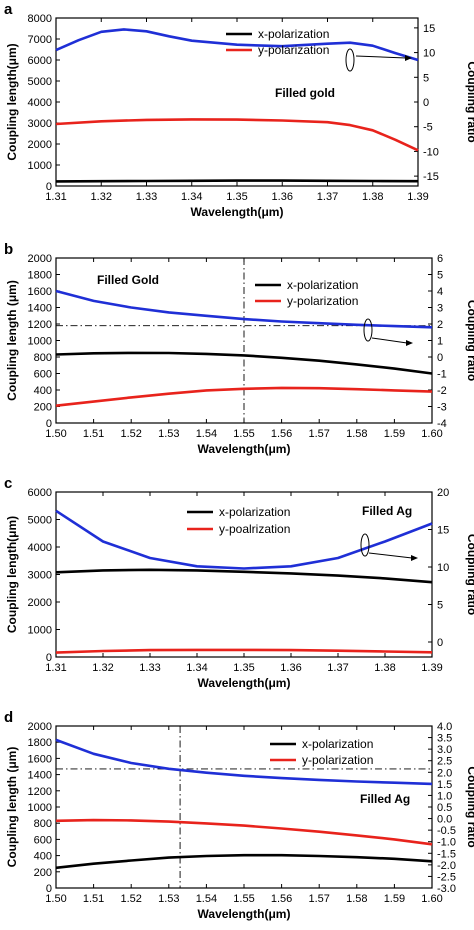 Image resolution: width=474 pixels, height=930 pixels. What do you see at coordinates (40, 603) in the screenshot?
I see `y-tick-label: 2000` at bounding box center [40, 603].